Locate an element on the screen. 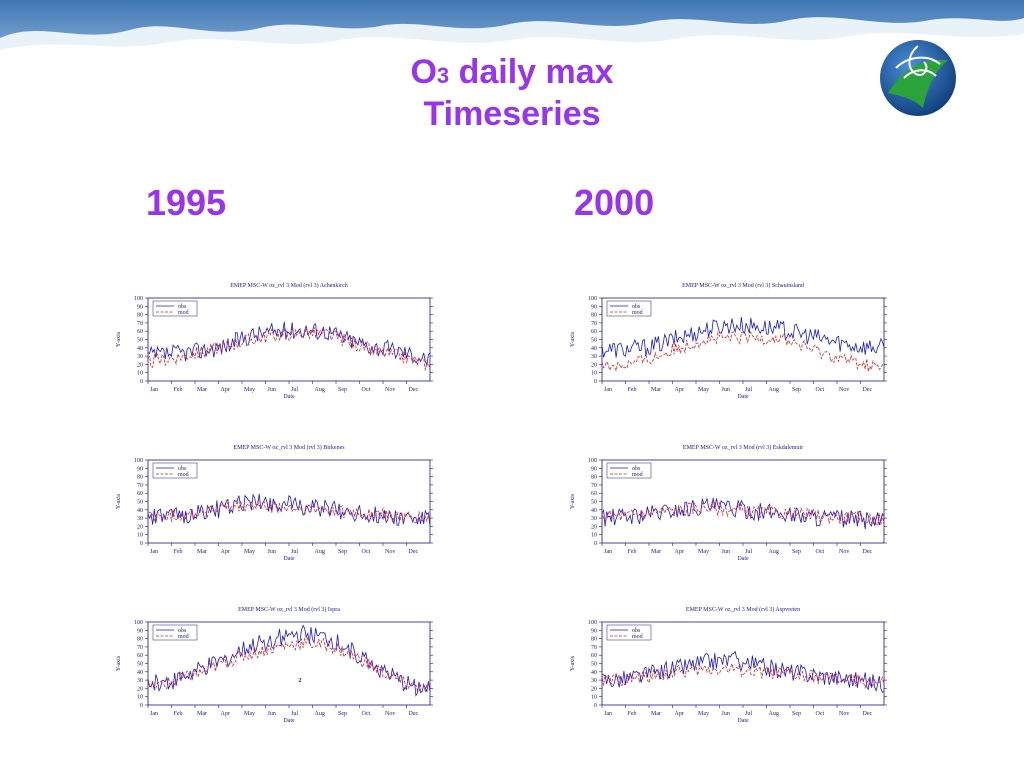 This screenshot has height=768, width=1024. sky-banner is located at coordinates (512, 30).